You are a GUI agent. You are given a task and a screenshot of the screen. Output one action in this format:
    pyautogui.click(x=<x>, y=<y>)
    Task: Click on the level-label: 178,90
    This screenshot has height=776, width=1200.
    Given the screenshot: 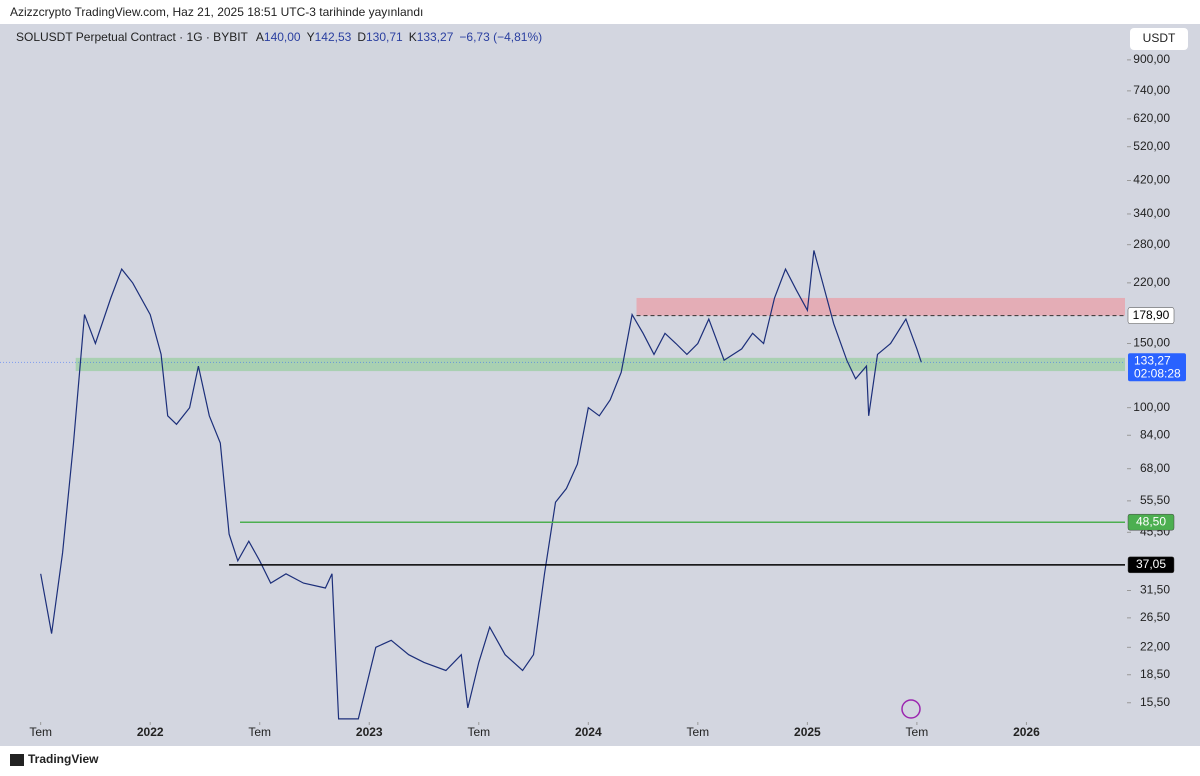 What is the action you would take?
    pyautogui.click(x=1151, y=315)
    